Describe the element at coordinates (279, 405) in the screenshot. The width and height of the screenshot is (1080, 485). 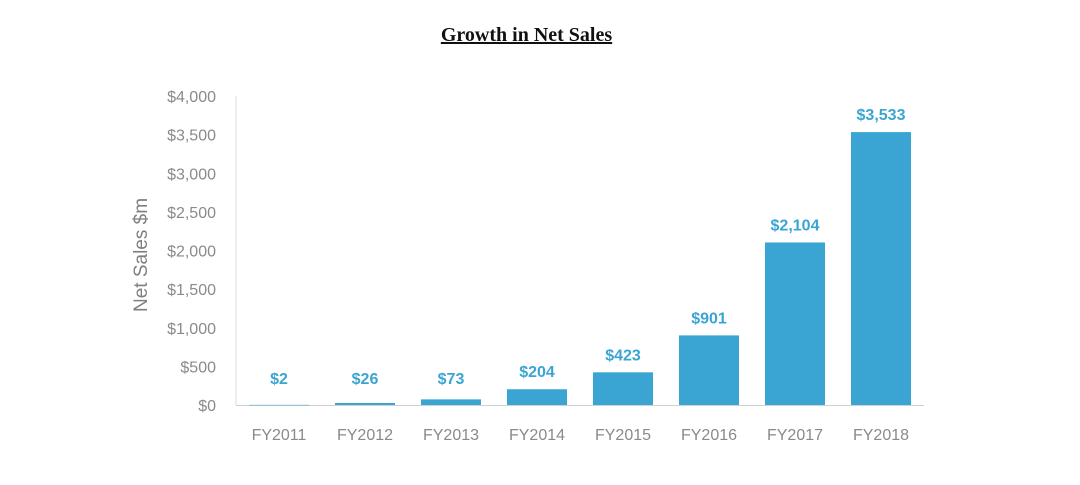
I see `bar-fy2011` at that location.